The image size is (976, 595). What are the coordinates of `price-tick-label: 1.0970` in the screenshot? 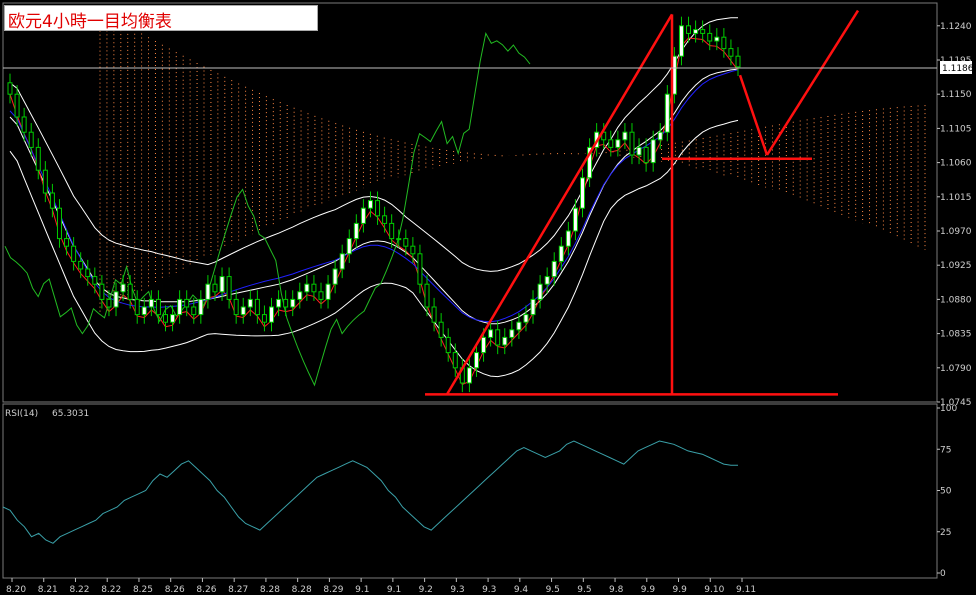 It's located at (956, 232).